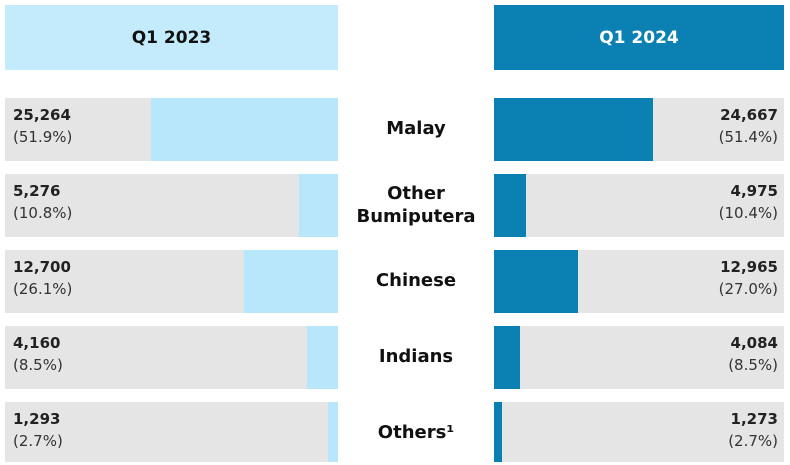  Describe the element at coordinates (749, 267) in the screenshot. I see `value-label: 12,965` at that location.